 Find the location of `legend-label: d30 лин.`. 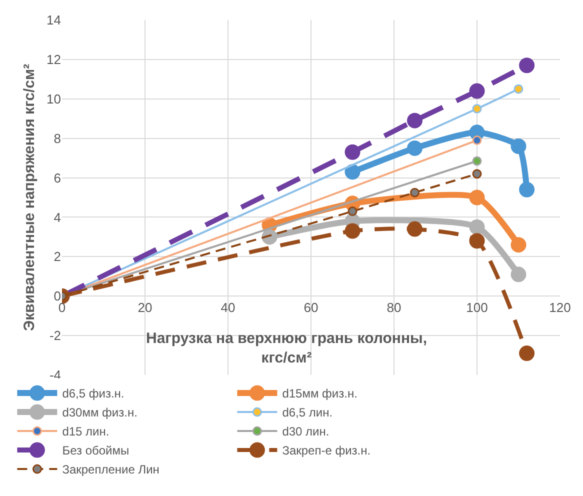

legend-label: d30 лин. is located at coordinates (306, 431).